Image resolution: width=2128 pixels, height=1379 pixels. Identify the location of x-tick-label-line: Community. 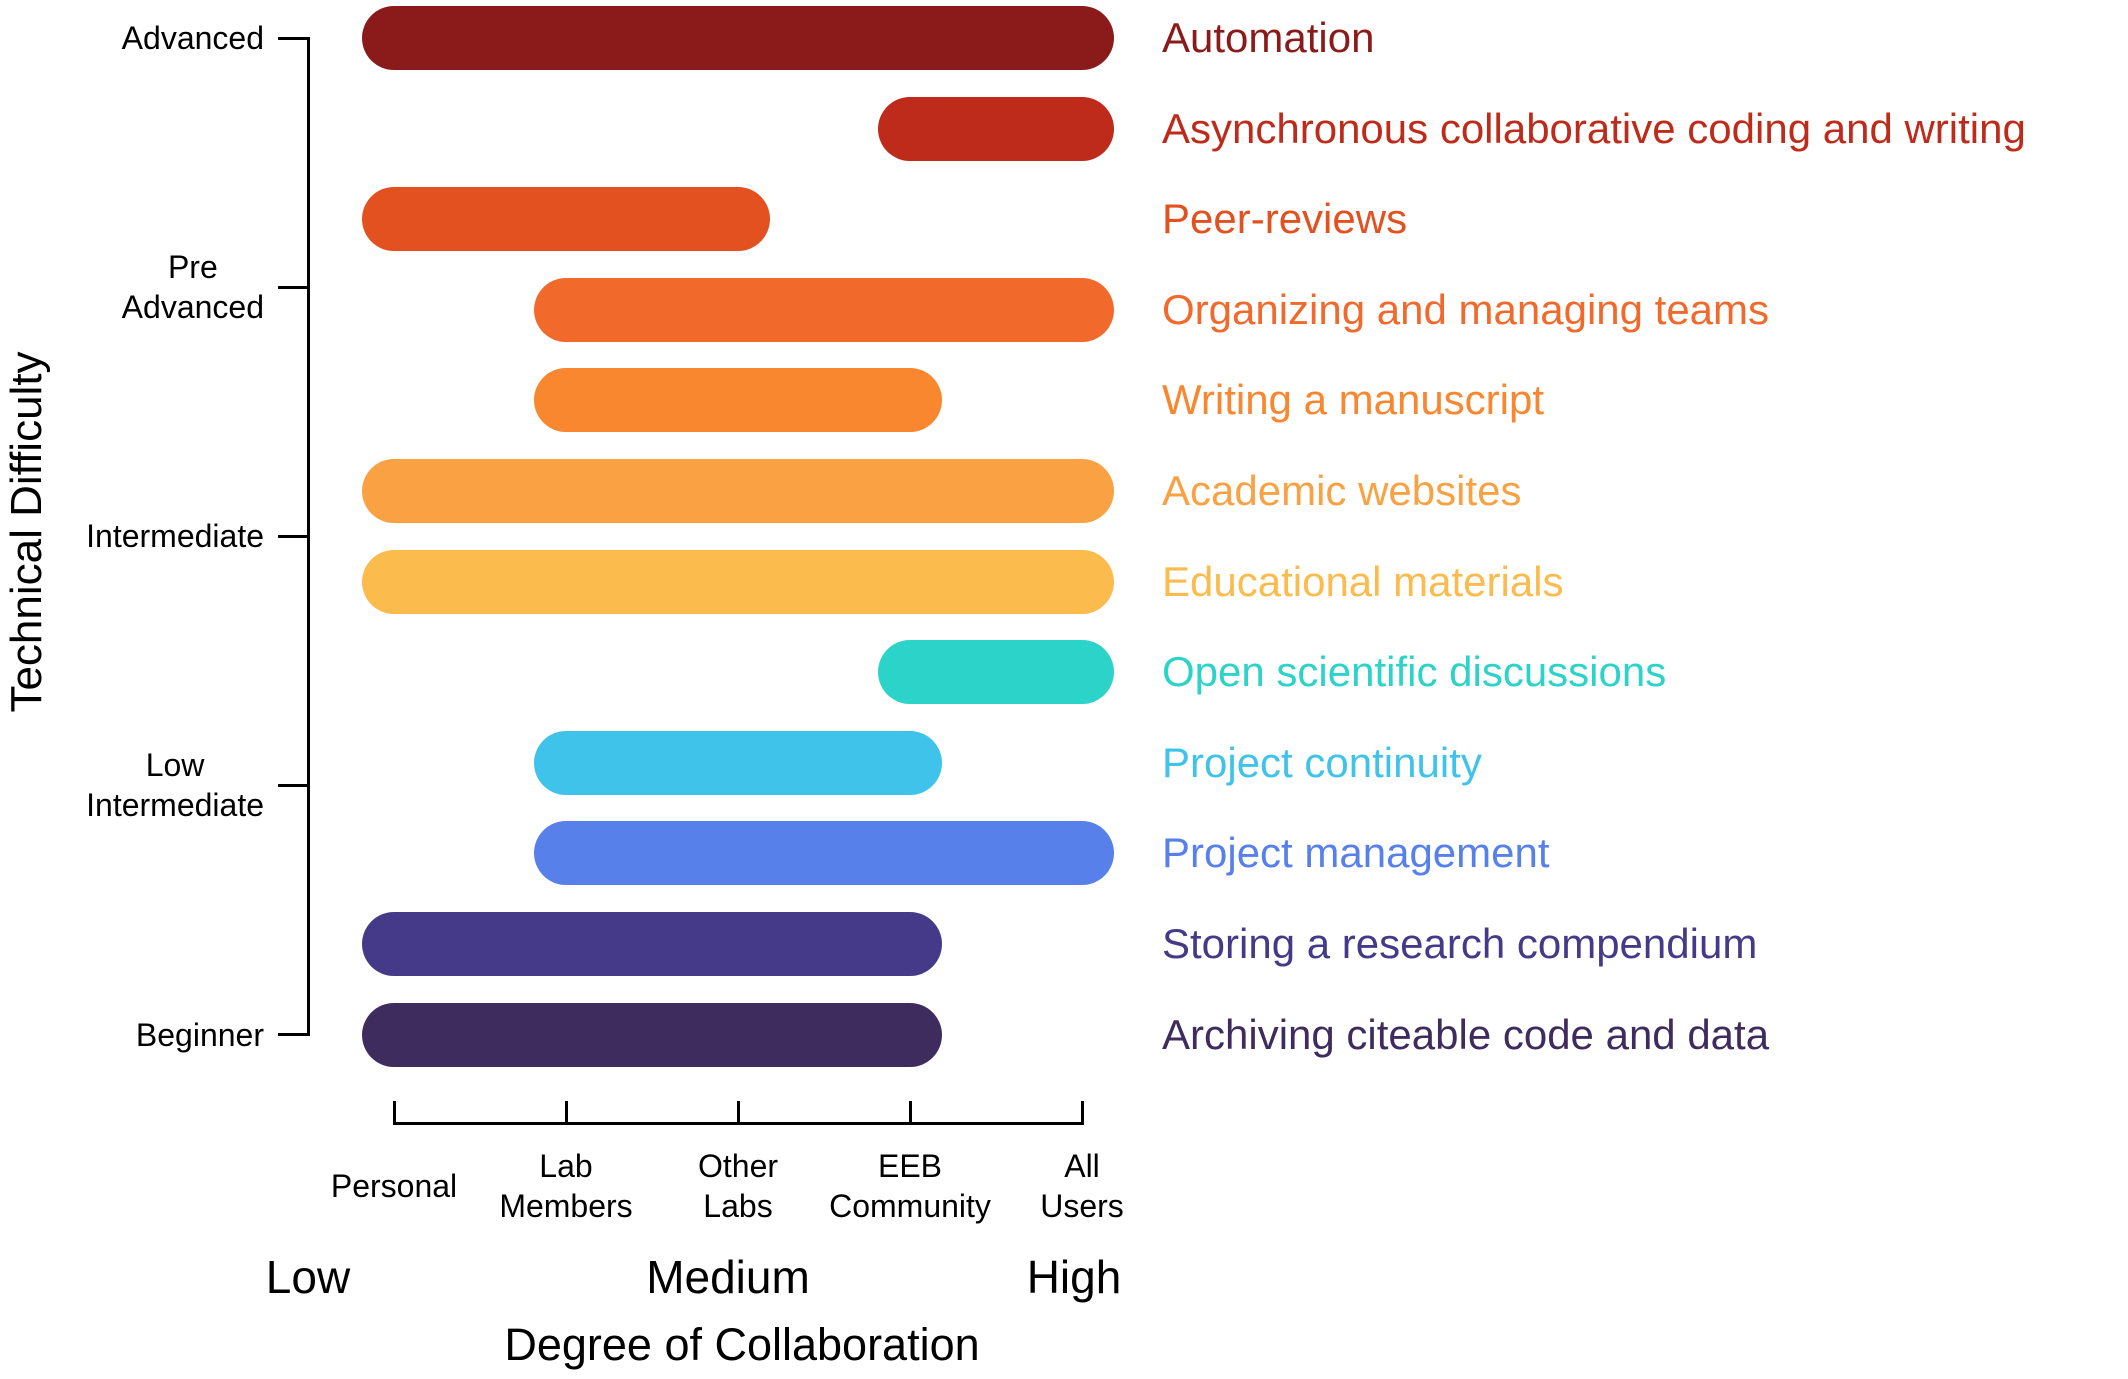
(910, 1206).